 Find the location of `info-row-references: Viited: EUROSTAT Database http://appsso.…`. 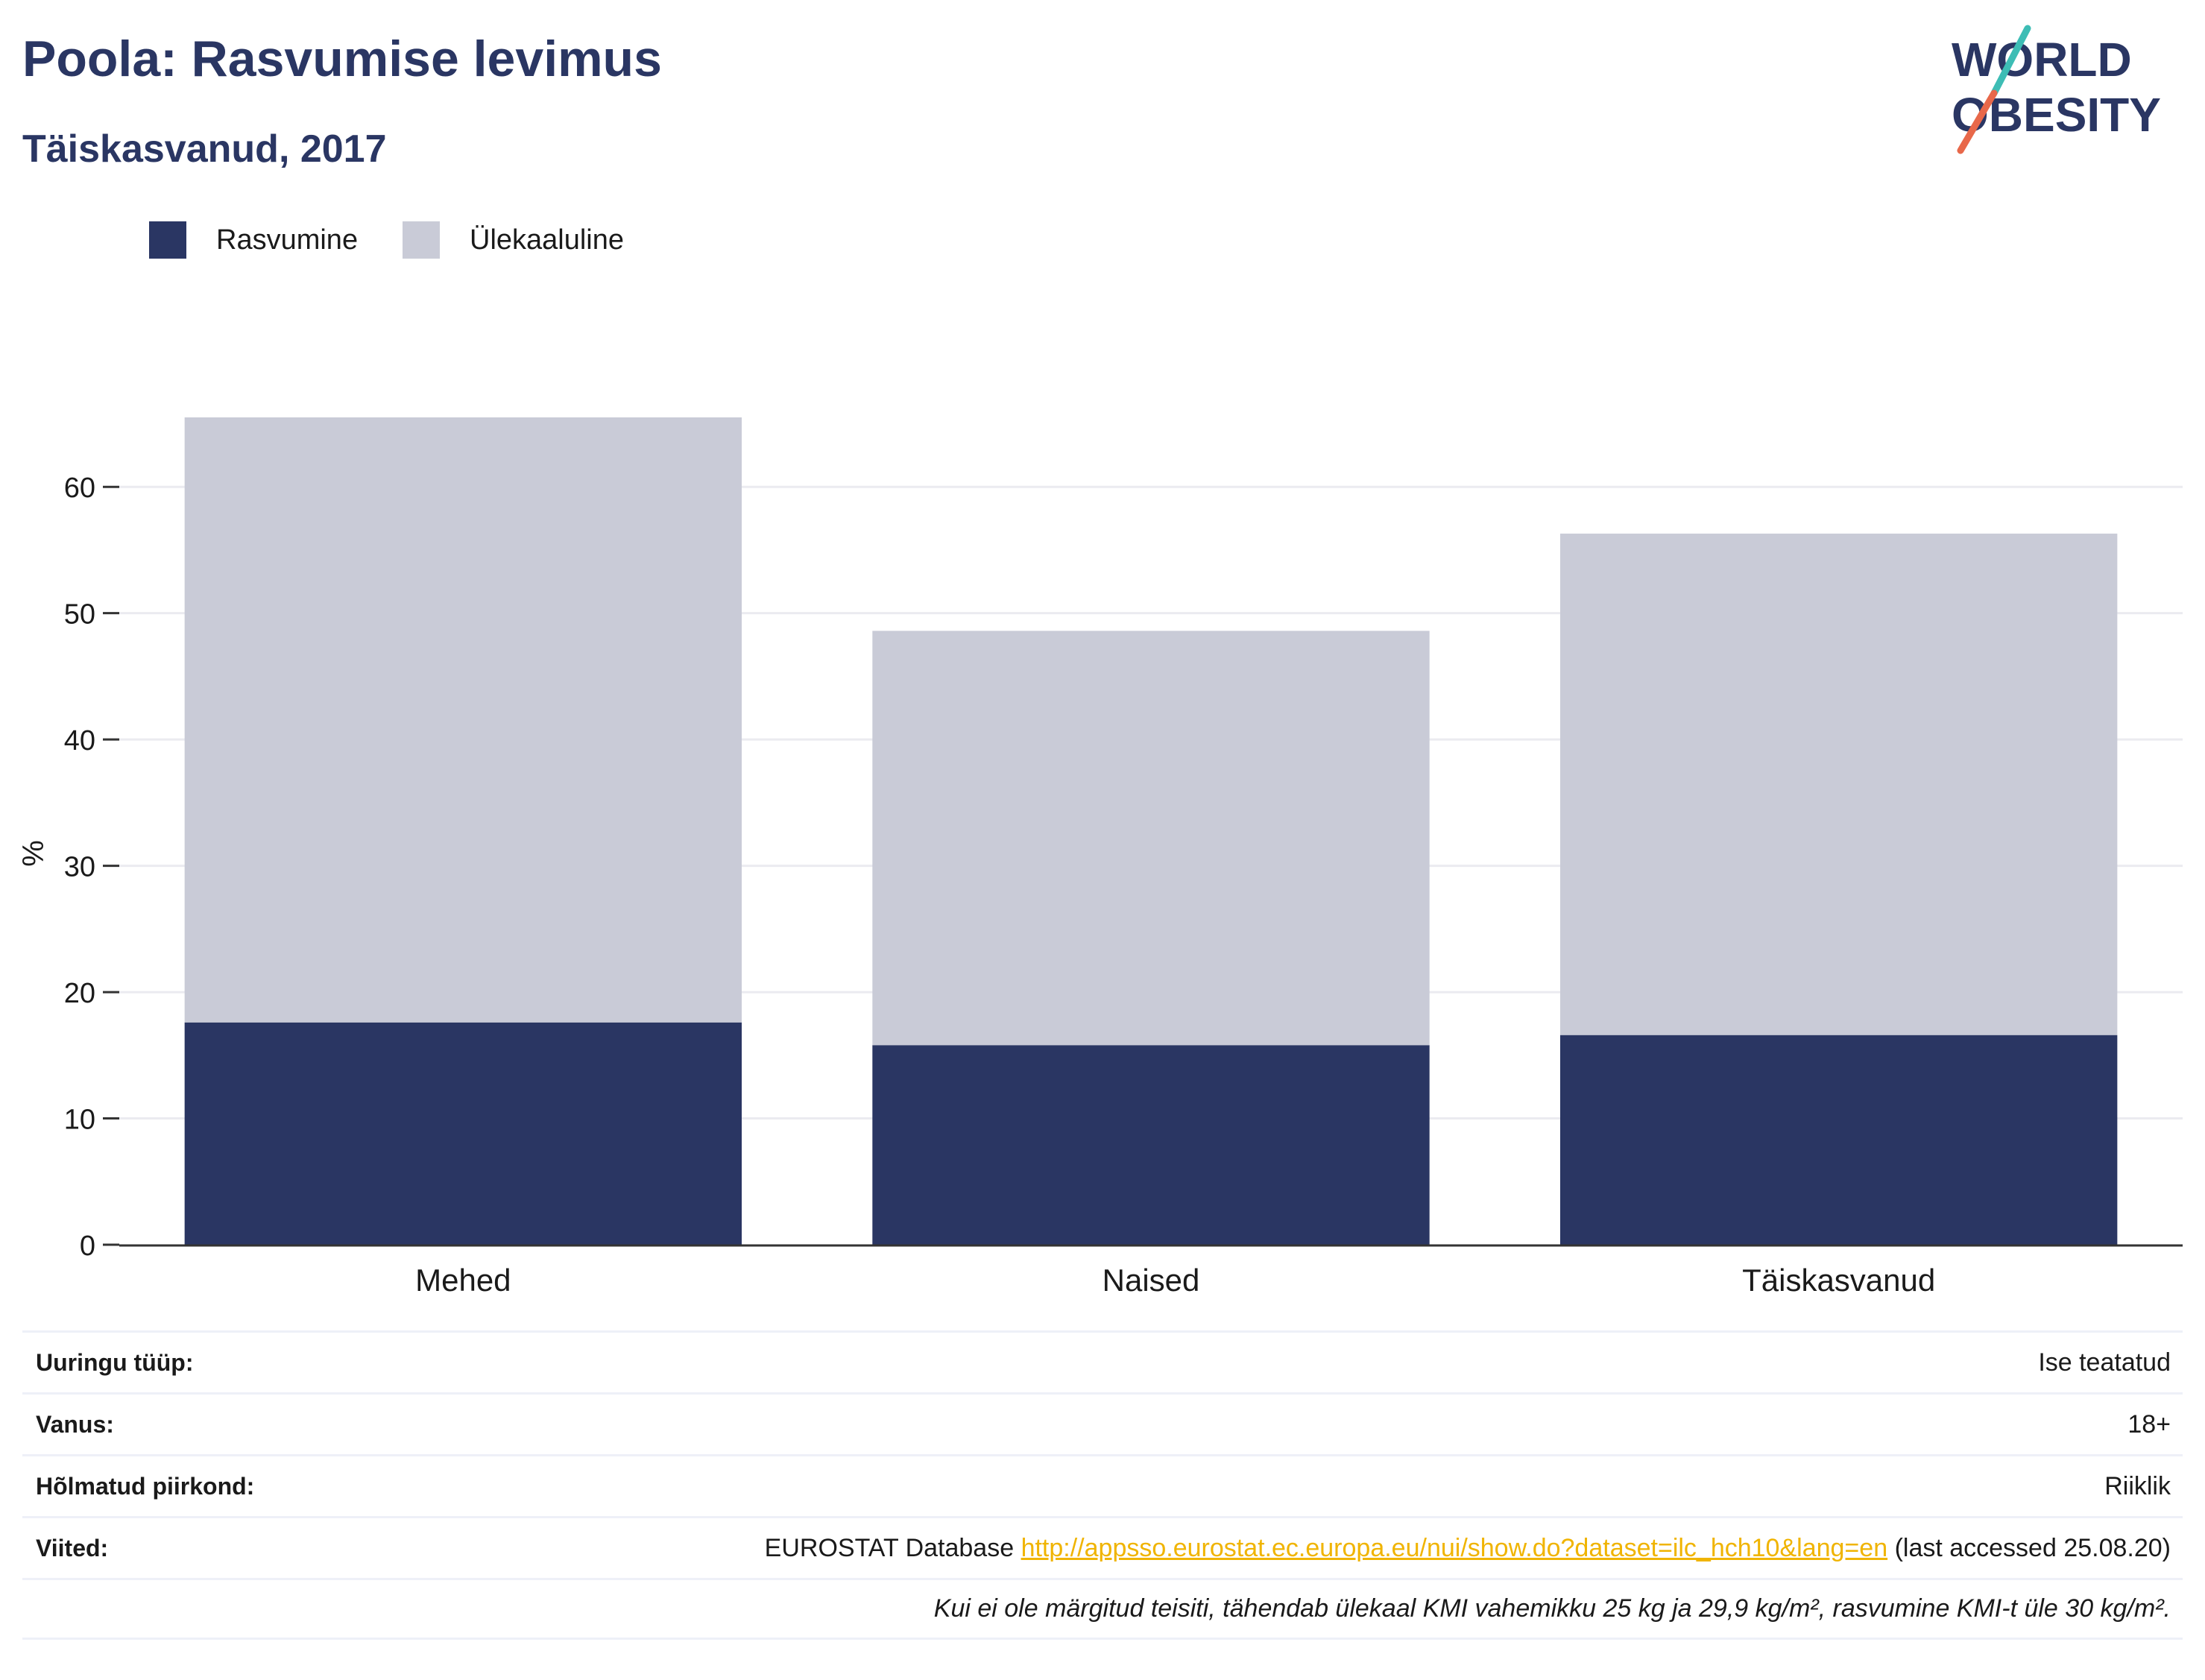

info-row-references: Viited: EUROSTAT Database http://appsso.… is located at coordinates (1102, 1547).